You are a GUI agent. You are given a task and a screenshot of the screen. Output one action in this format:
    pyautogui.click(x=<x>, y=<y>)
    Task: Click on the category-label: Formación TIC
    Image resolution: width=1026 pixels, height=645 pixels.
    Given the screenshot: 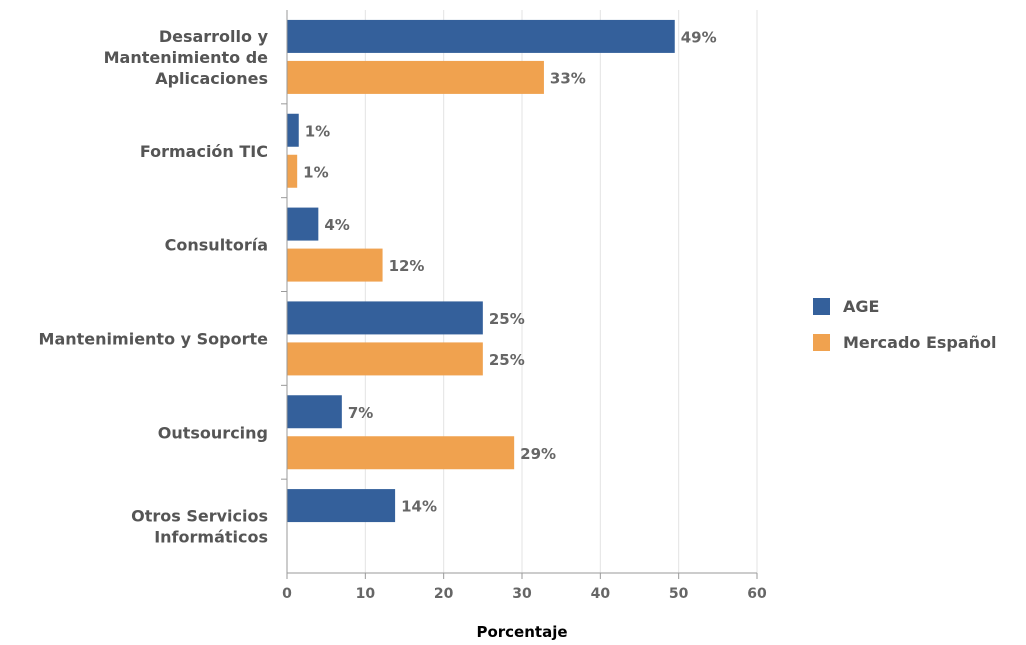 What is the action you would take?
    pyautogui.click(x=204, y=151)
    